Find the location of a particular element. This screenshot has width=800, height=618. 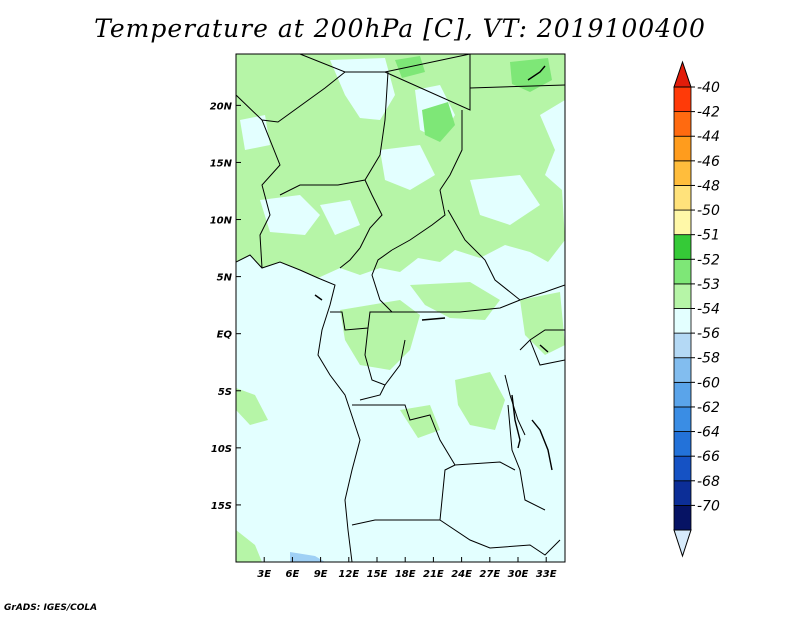

colorbar-label: -70 is located at coordinates (708, 506).